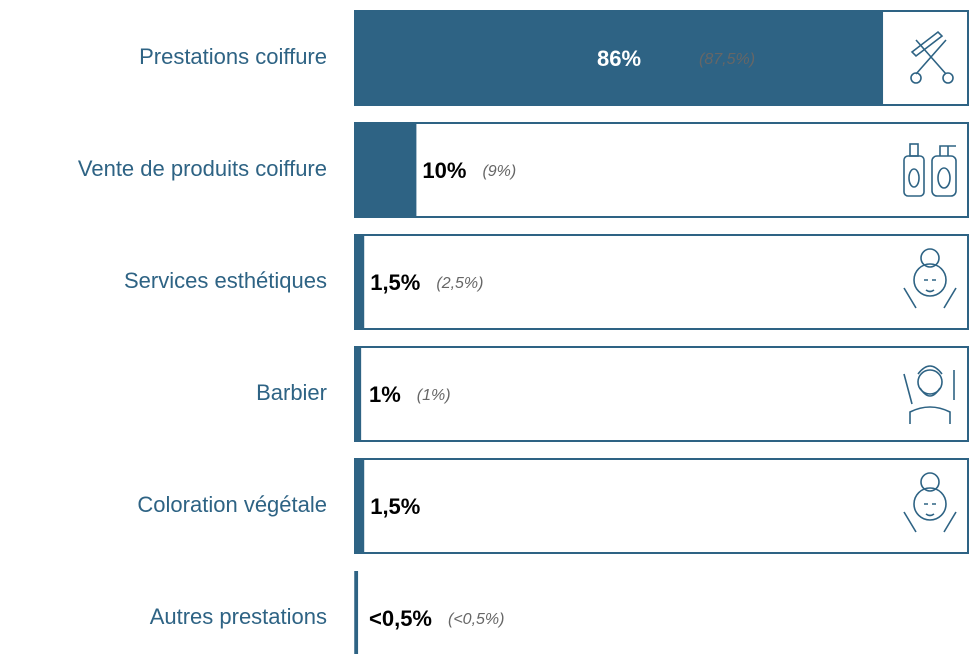 The width and height of the screenshot is (969, 654). Describe the element at coordinates (930, 170) in the screenshot. I see `icon-bottles` at that location.